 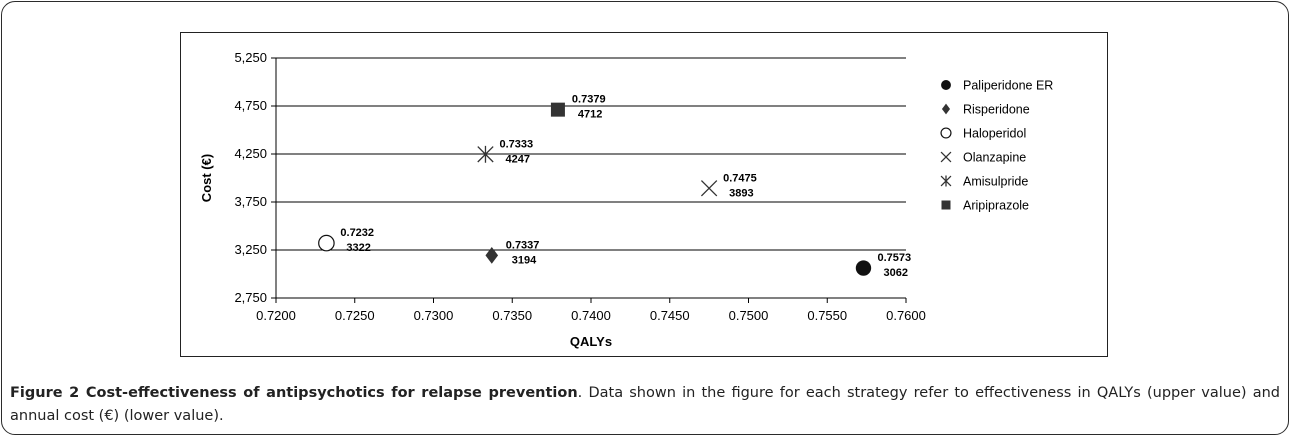 I want to click on x-tick-label: 0.7350, so click(x=512, y=315).